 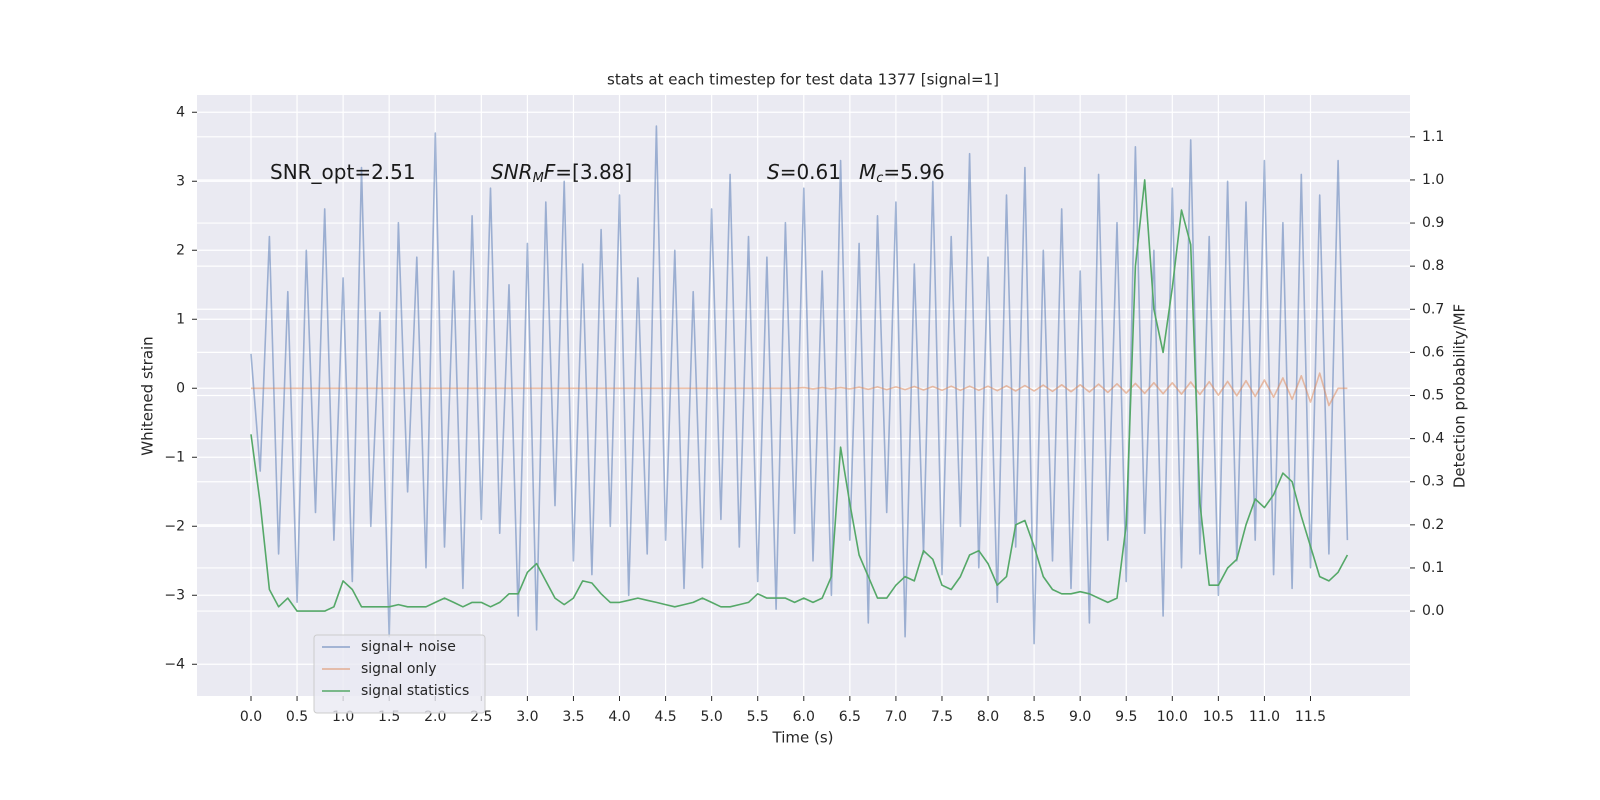 I want to click on x-tick-label: 5.5, so click(x=758, y=717).